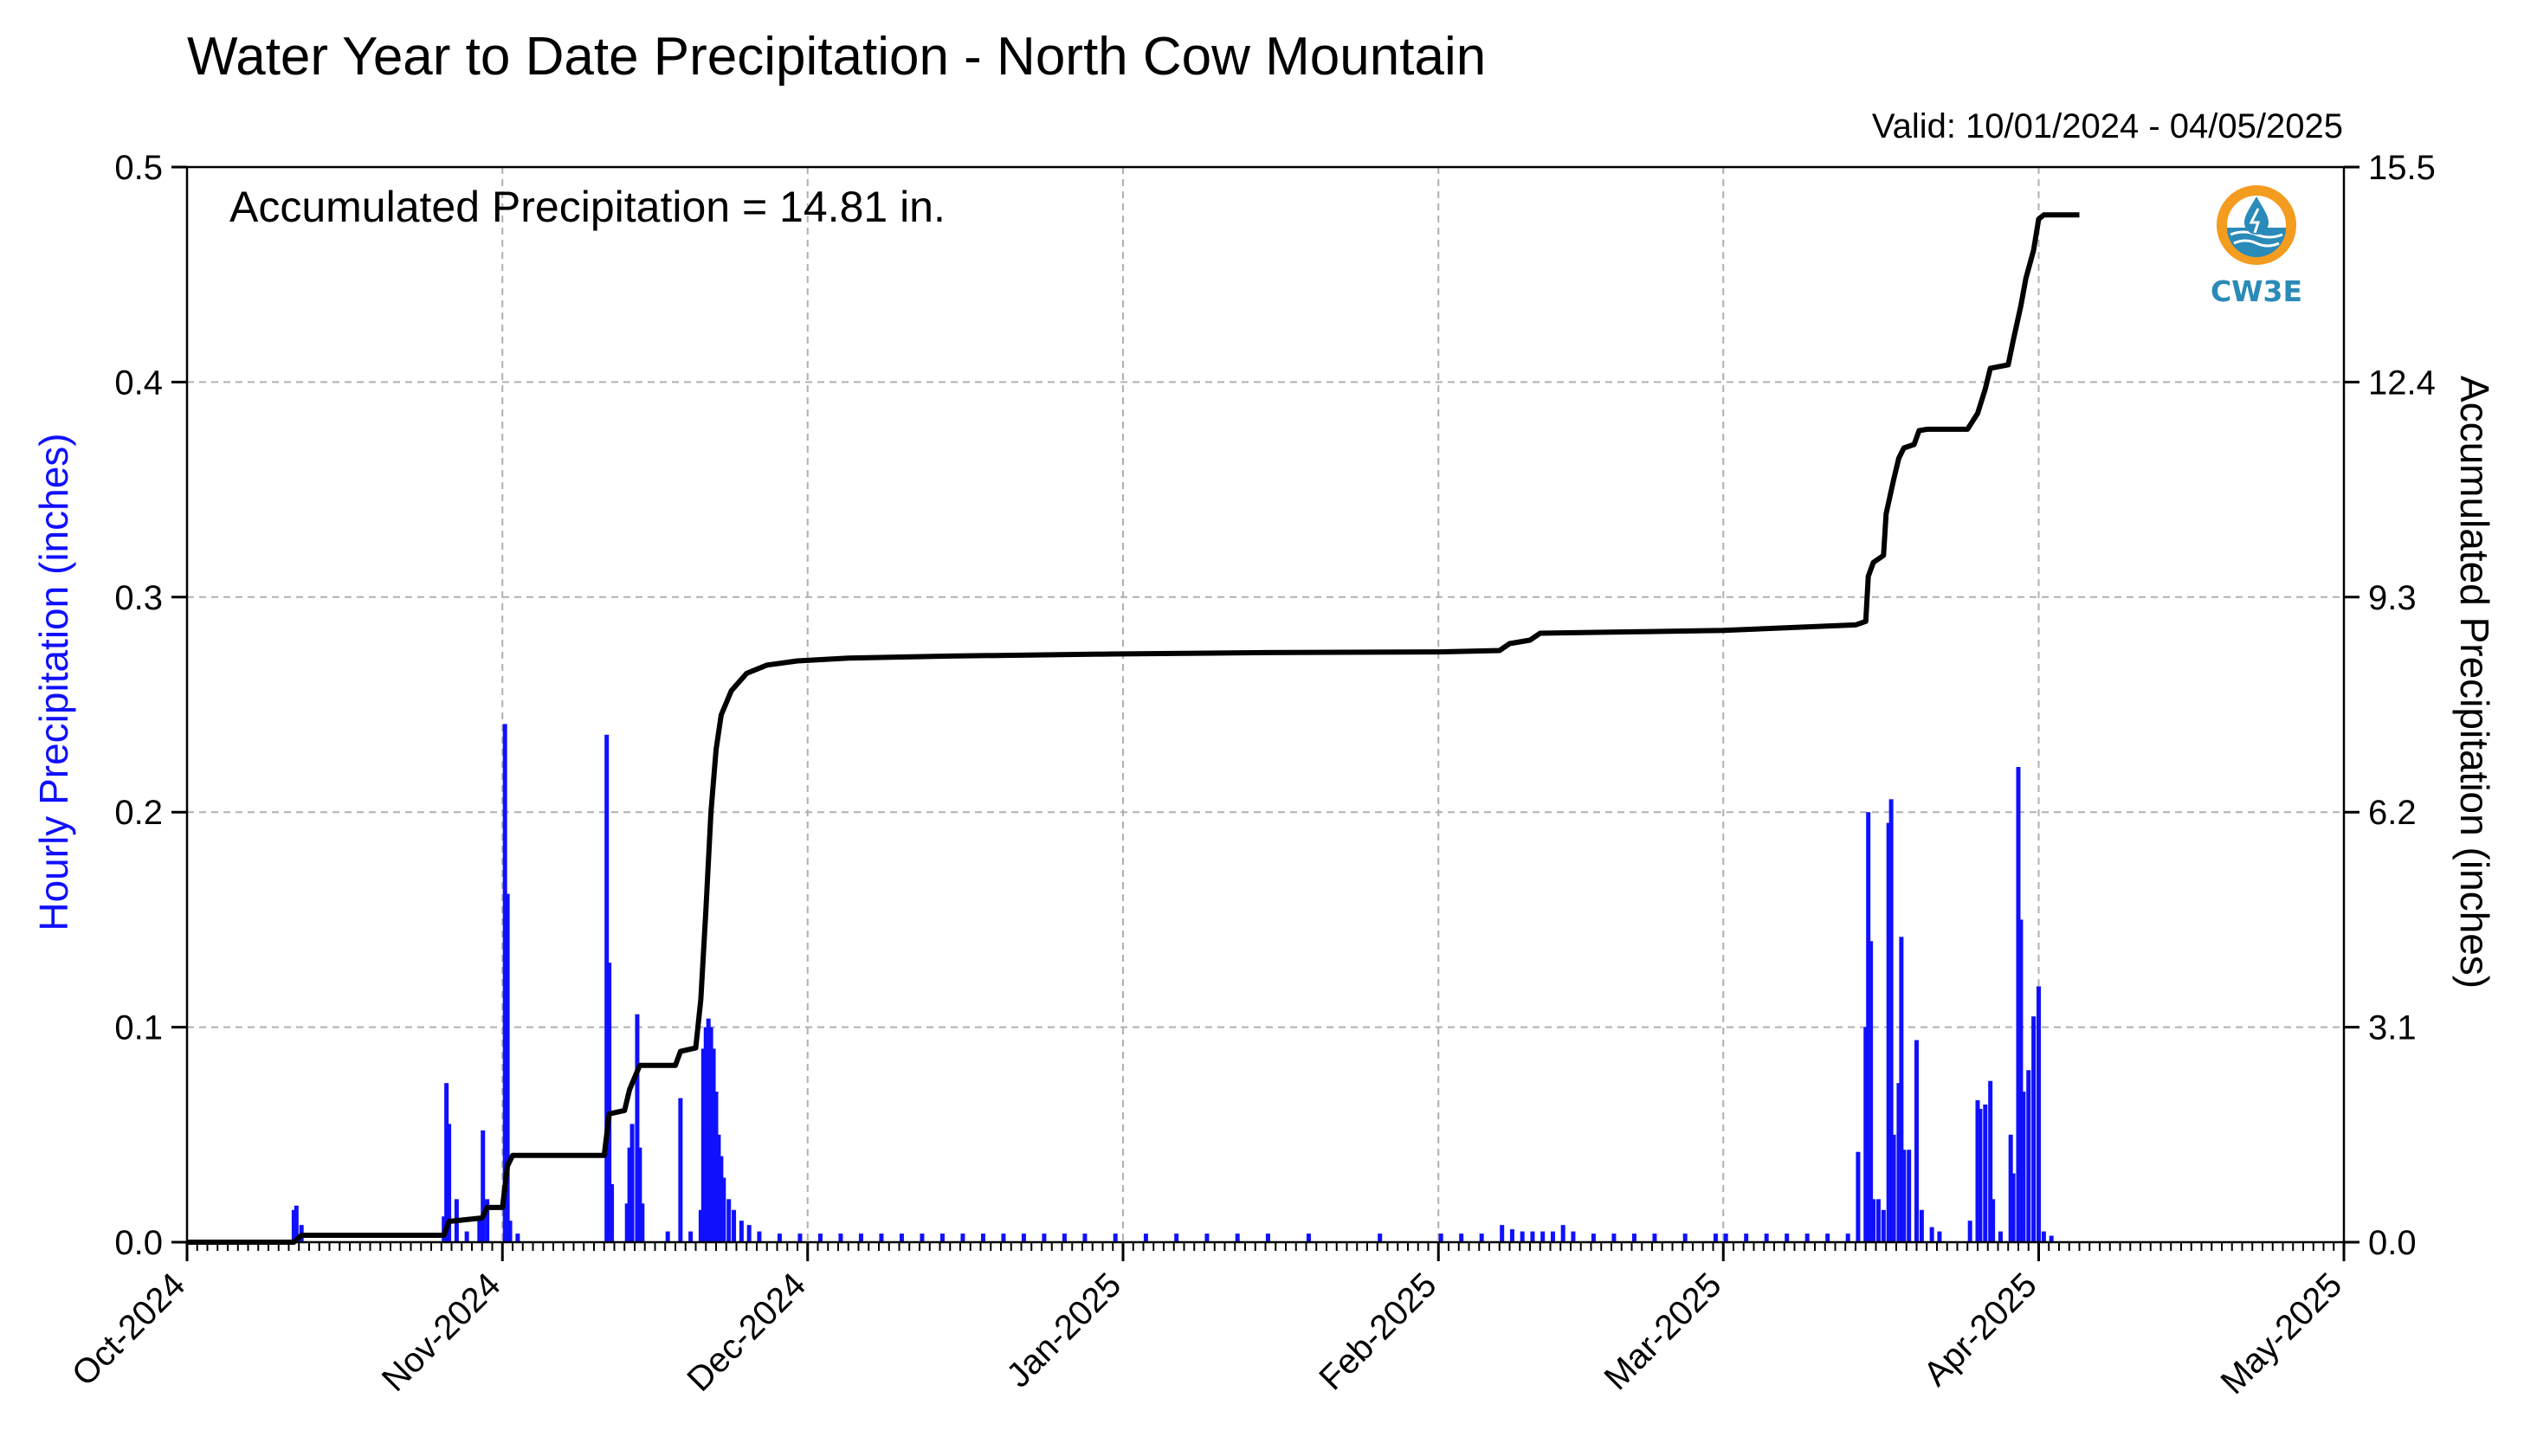  Describe the element at coordinates (2107, 126) in the screenshot. I see `valid-period: Valid: 10/01/2024 - 04/05/2025` at that location.